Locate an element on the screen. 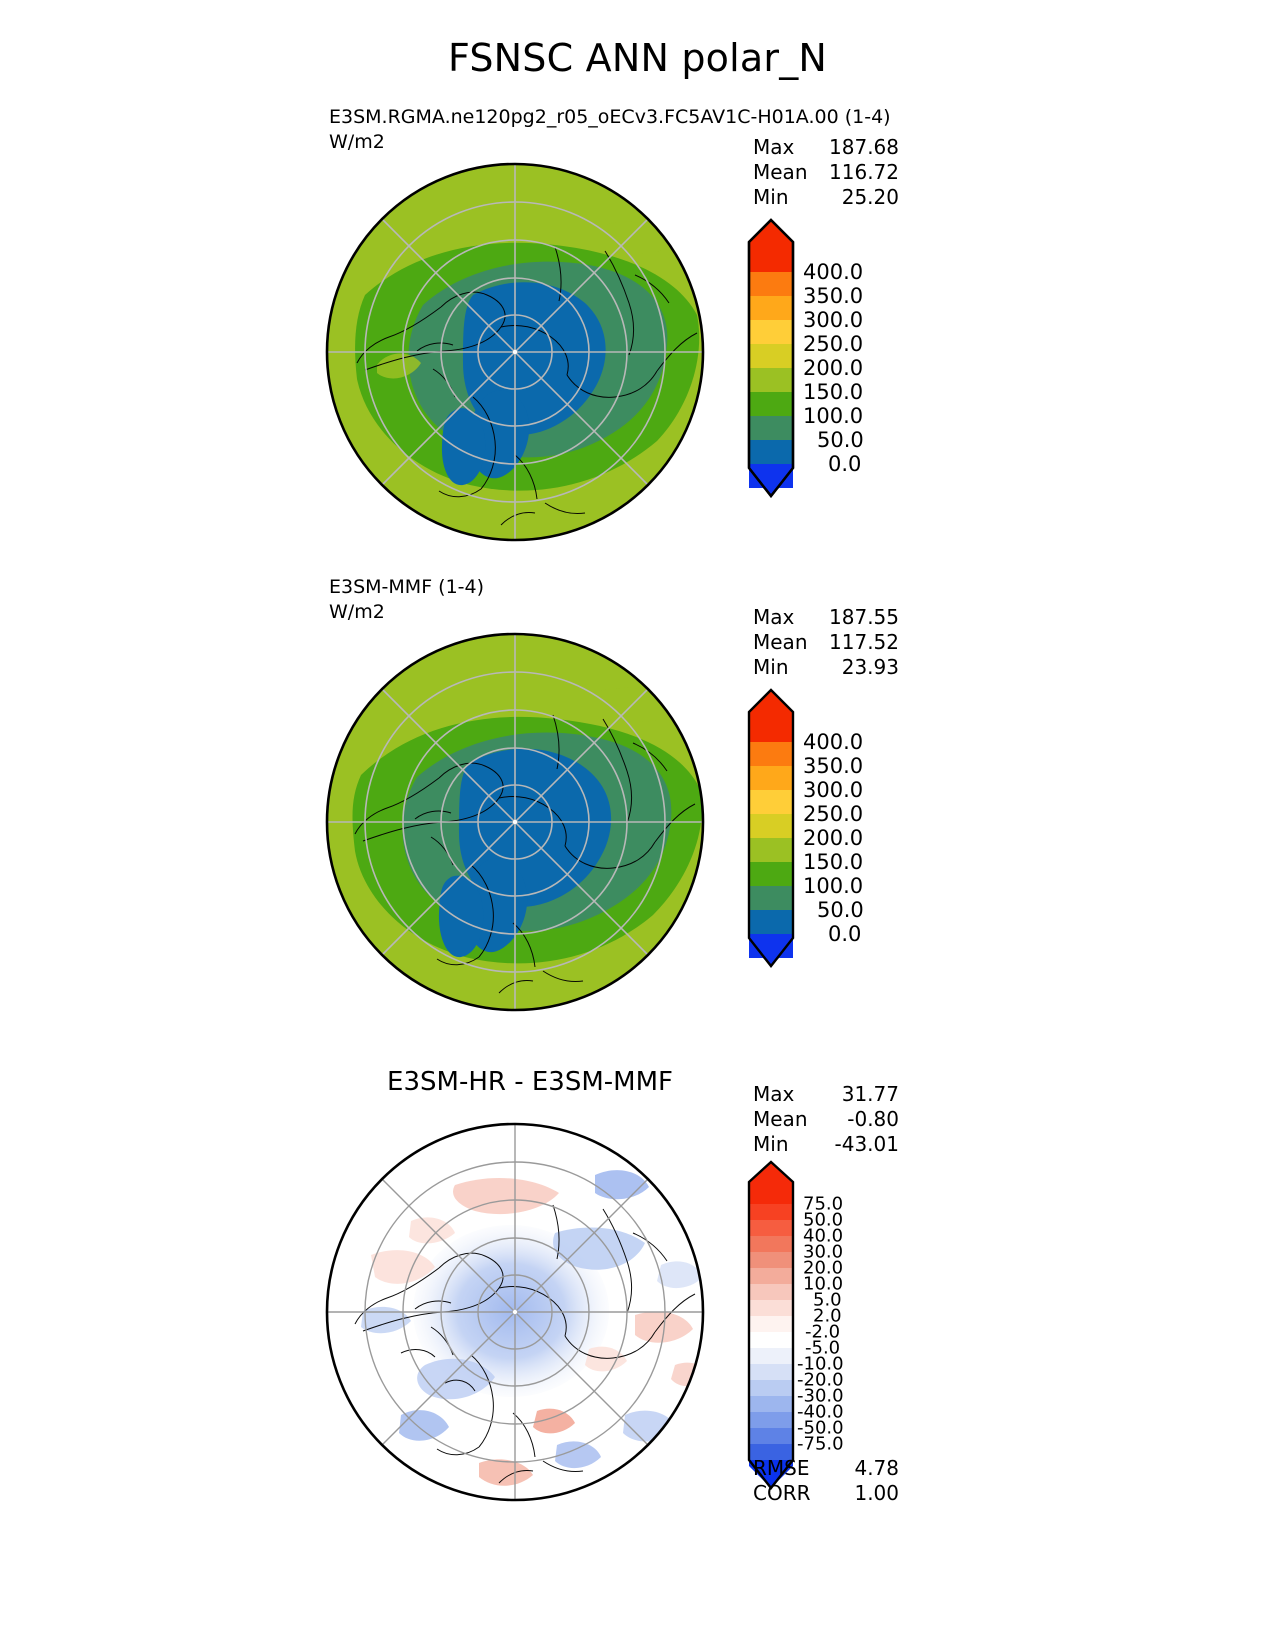 The image size is (1275, 1650). stat-value: -43.01 is located at coordinates (866, 1144).